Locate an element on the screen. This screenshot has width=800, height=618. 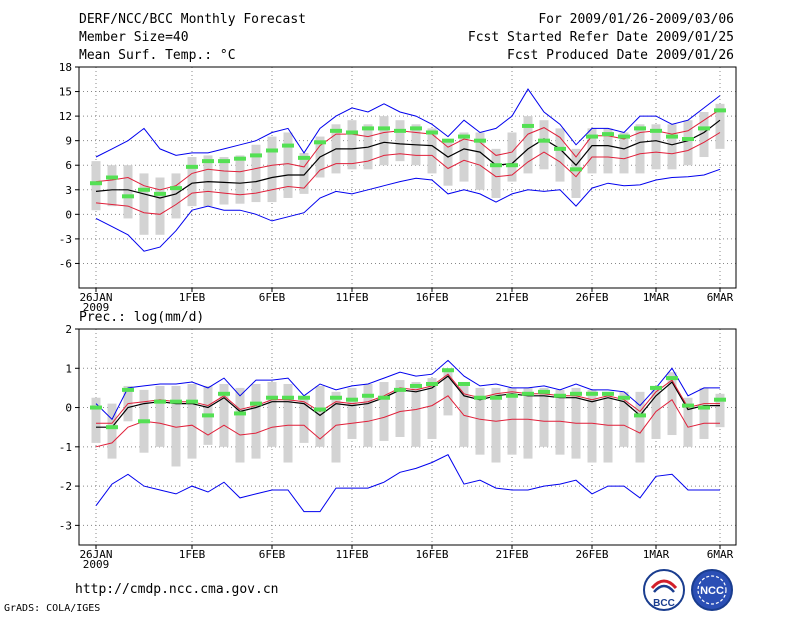
xtick-label: 26JAN is located at coordinates (95, 554).